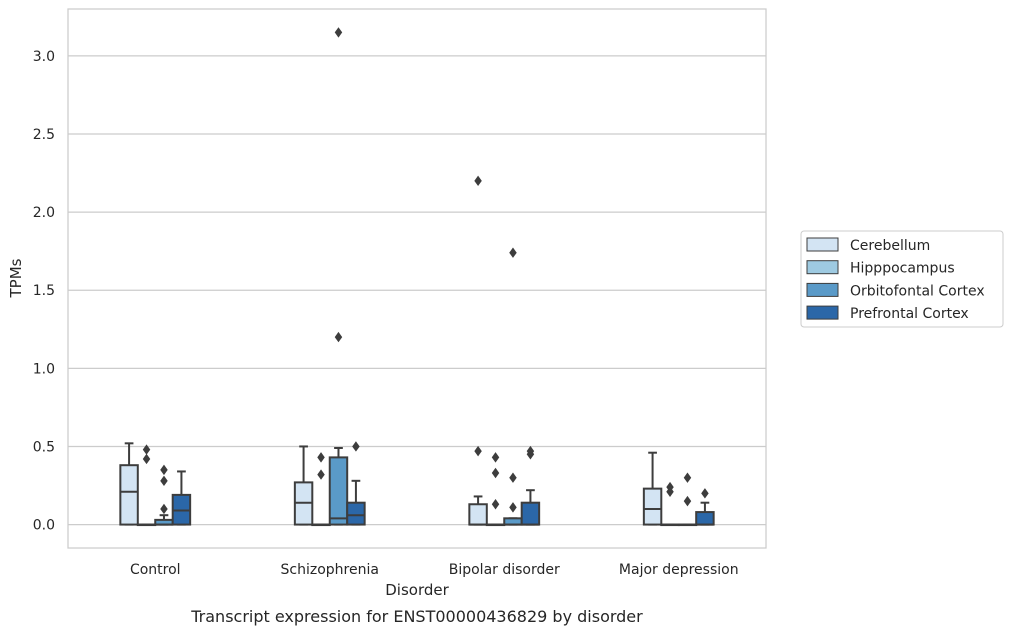 This screenshot has width=1014, height=638. What do you see at coordinates (917, 291) in the screenshot?
I see `legend-label: Orbitofontal Cortex` at bounding box center [917, 291].